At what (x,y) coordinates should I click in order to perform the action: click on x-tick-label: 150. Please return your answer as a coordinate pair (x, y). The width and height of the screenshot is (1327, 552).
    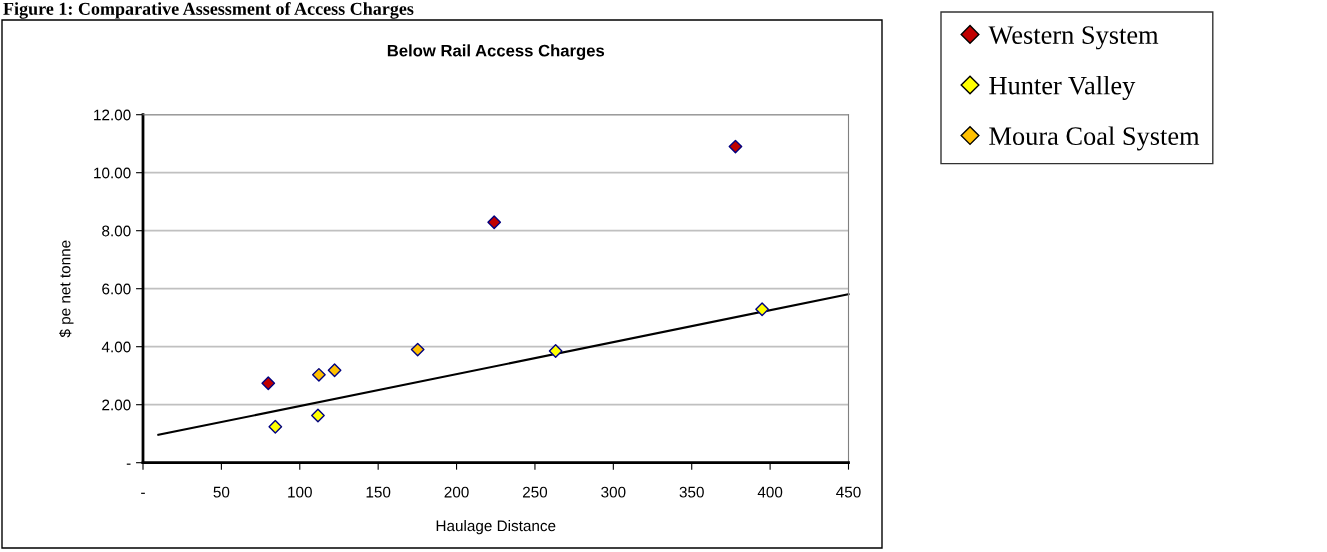
    Looking at the image, I should click on (378, 492).